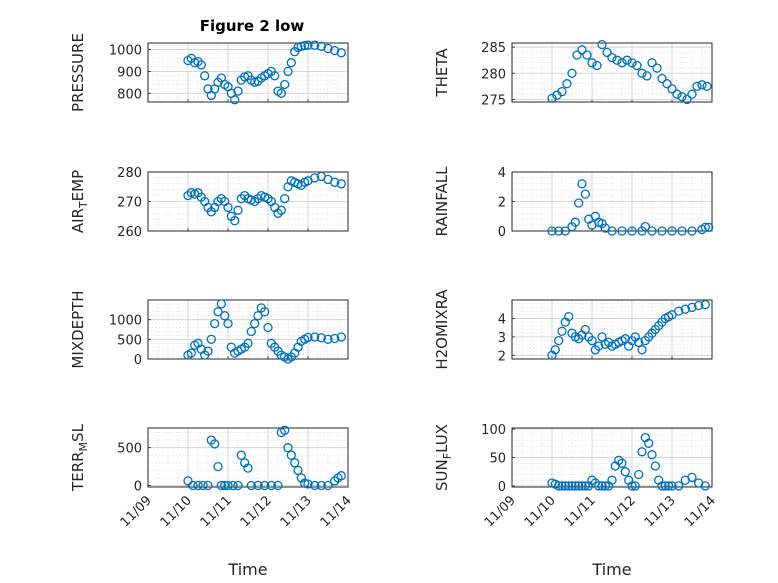 This screenshot has height=583, width=778. I want to click on y-tick-label: 275, so click(493, 100).